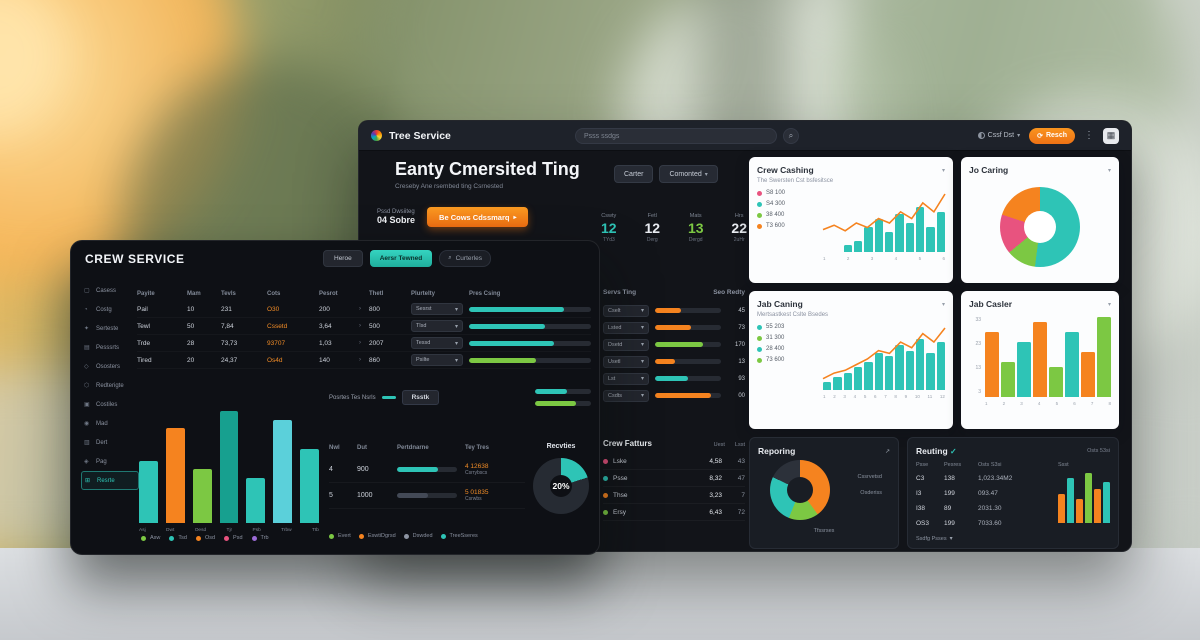 Image resolution: width=1200 pixels, height=640 pixels. I want to click on app-topbar: Tree Service ⌕ Cssf Dst ▾ ⟳ Resch ⋮ ▦, so click(745, 136).